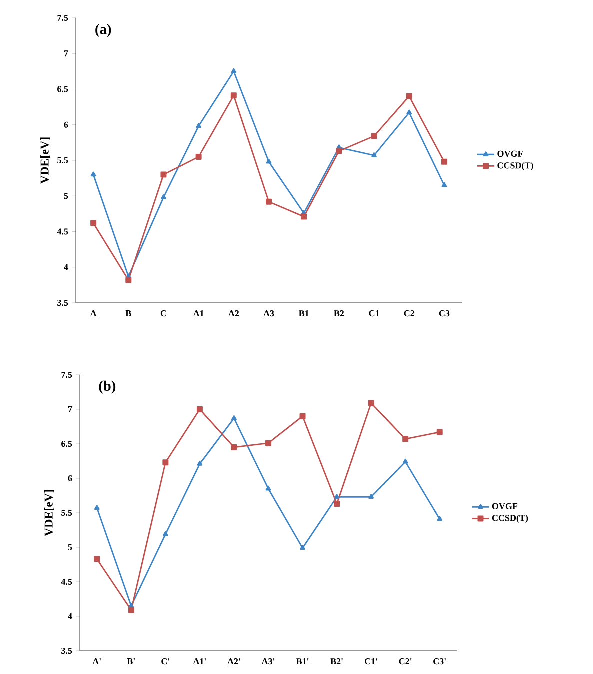  What do you see at coordinates (234, 661) in the screenshot?
I see `x-tick-label: A2'` at bounding box center [234, 661].